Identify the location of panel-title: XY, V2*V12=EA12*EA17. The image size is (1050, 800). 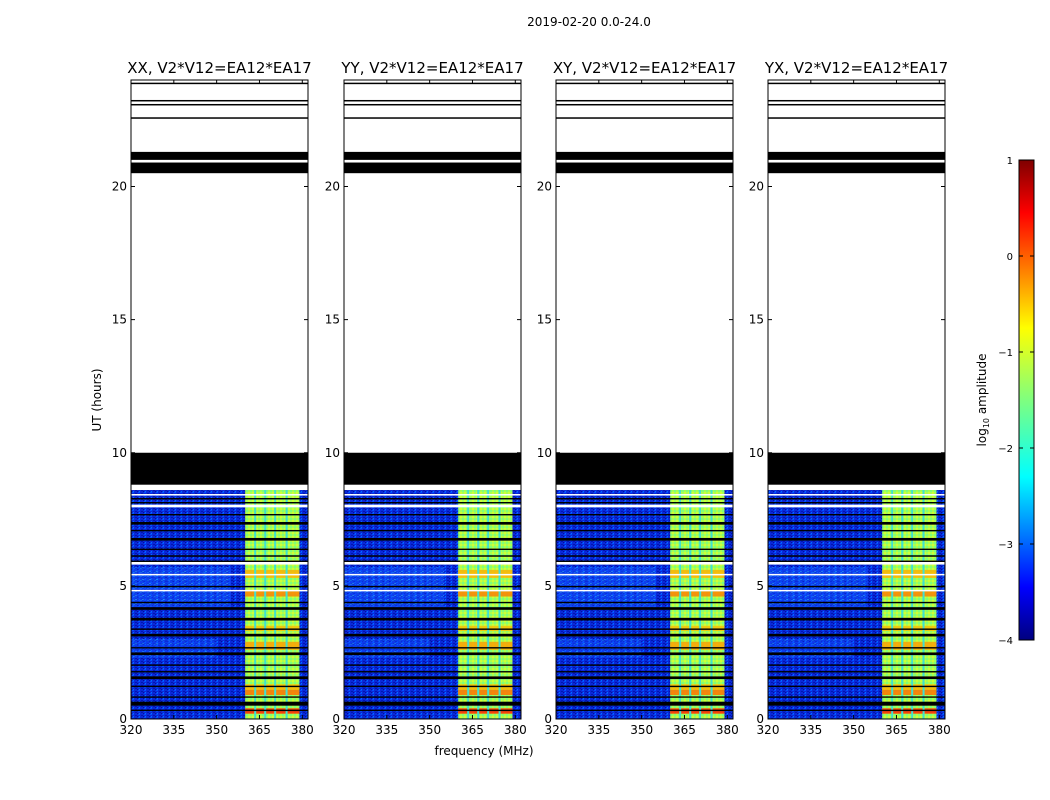
(644, 68).